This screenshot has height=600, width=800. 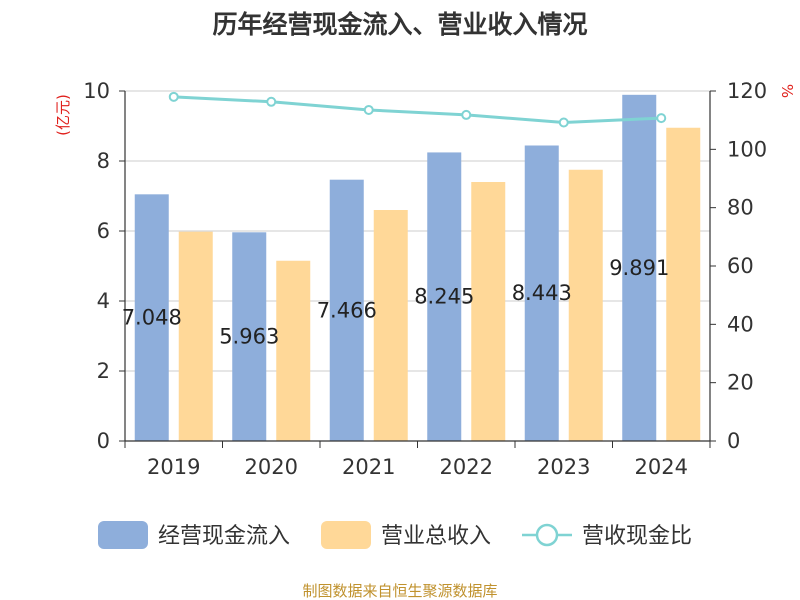 I want to click on left-tick-label: 6, so click(x=103, y=231).